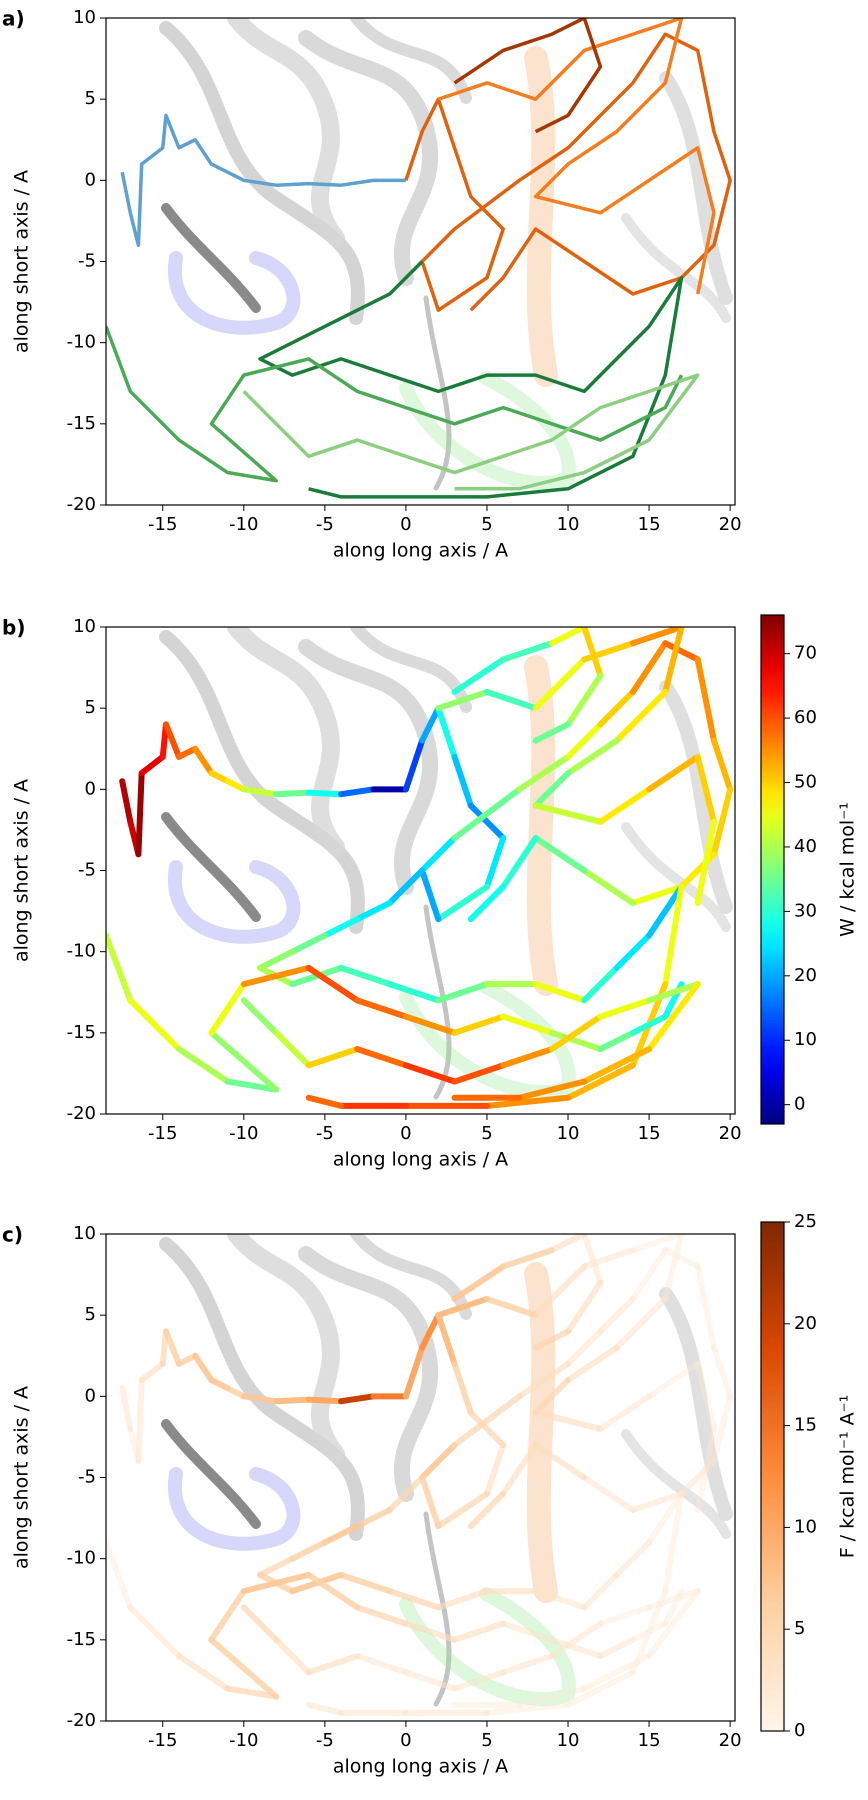 This screenshot has width=868, height=1800. What do you see at coordinates (81, 1032) in the screenshot?
I see `y-tick-label: -15` at bounding box center [81, 1032].